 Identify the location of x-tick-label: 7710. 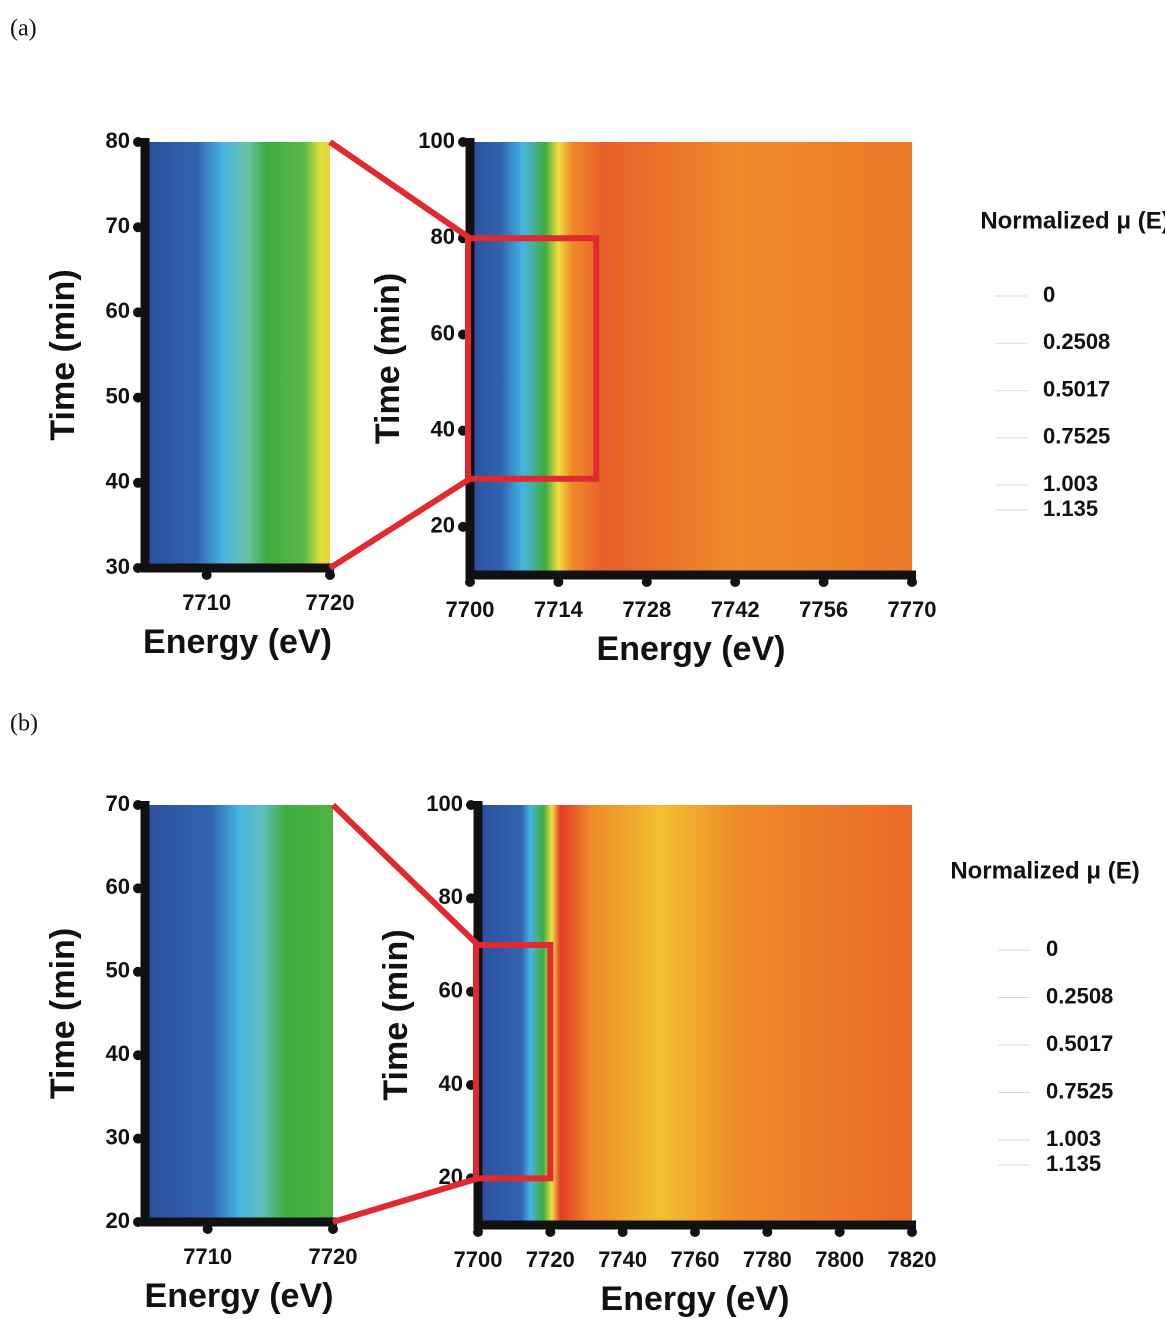
(206, 602).